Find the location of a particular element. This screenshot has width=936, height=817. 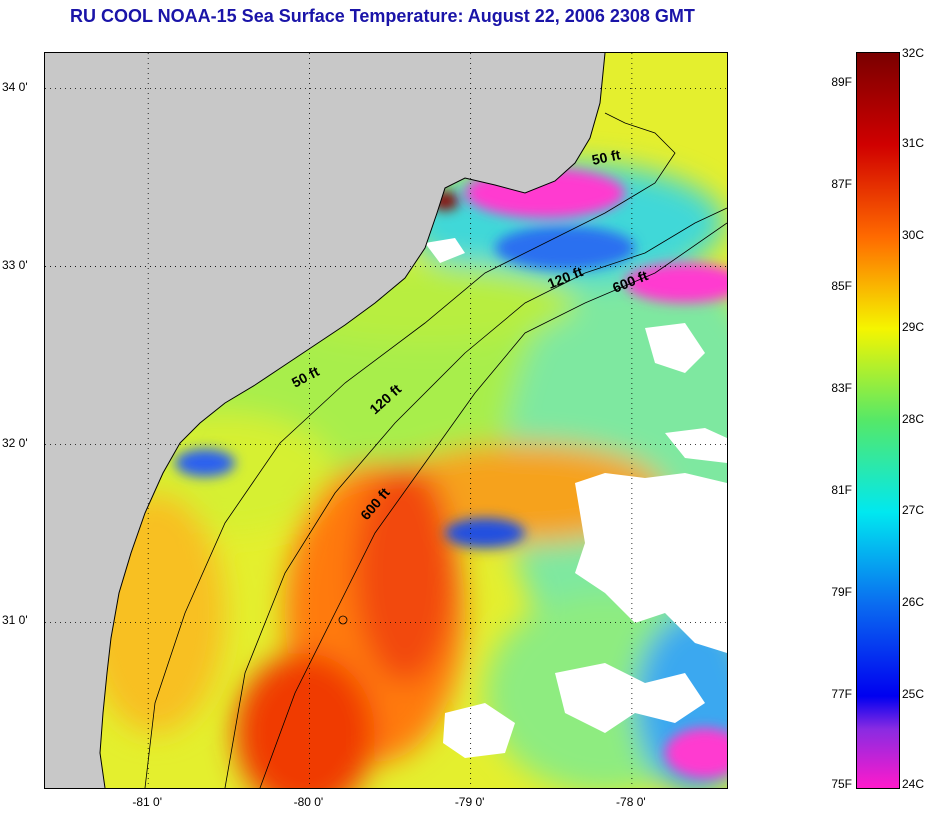

latitude-tick-label: 34 0' is located at coordinates (15, 86).